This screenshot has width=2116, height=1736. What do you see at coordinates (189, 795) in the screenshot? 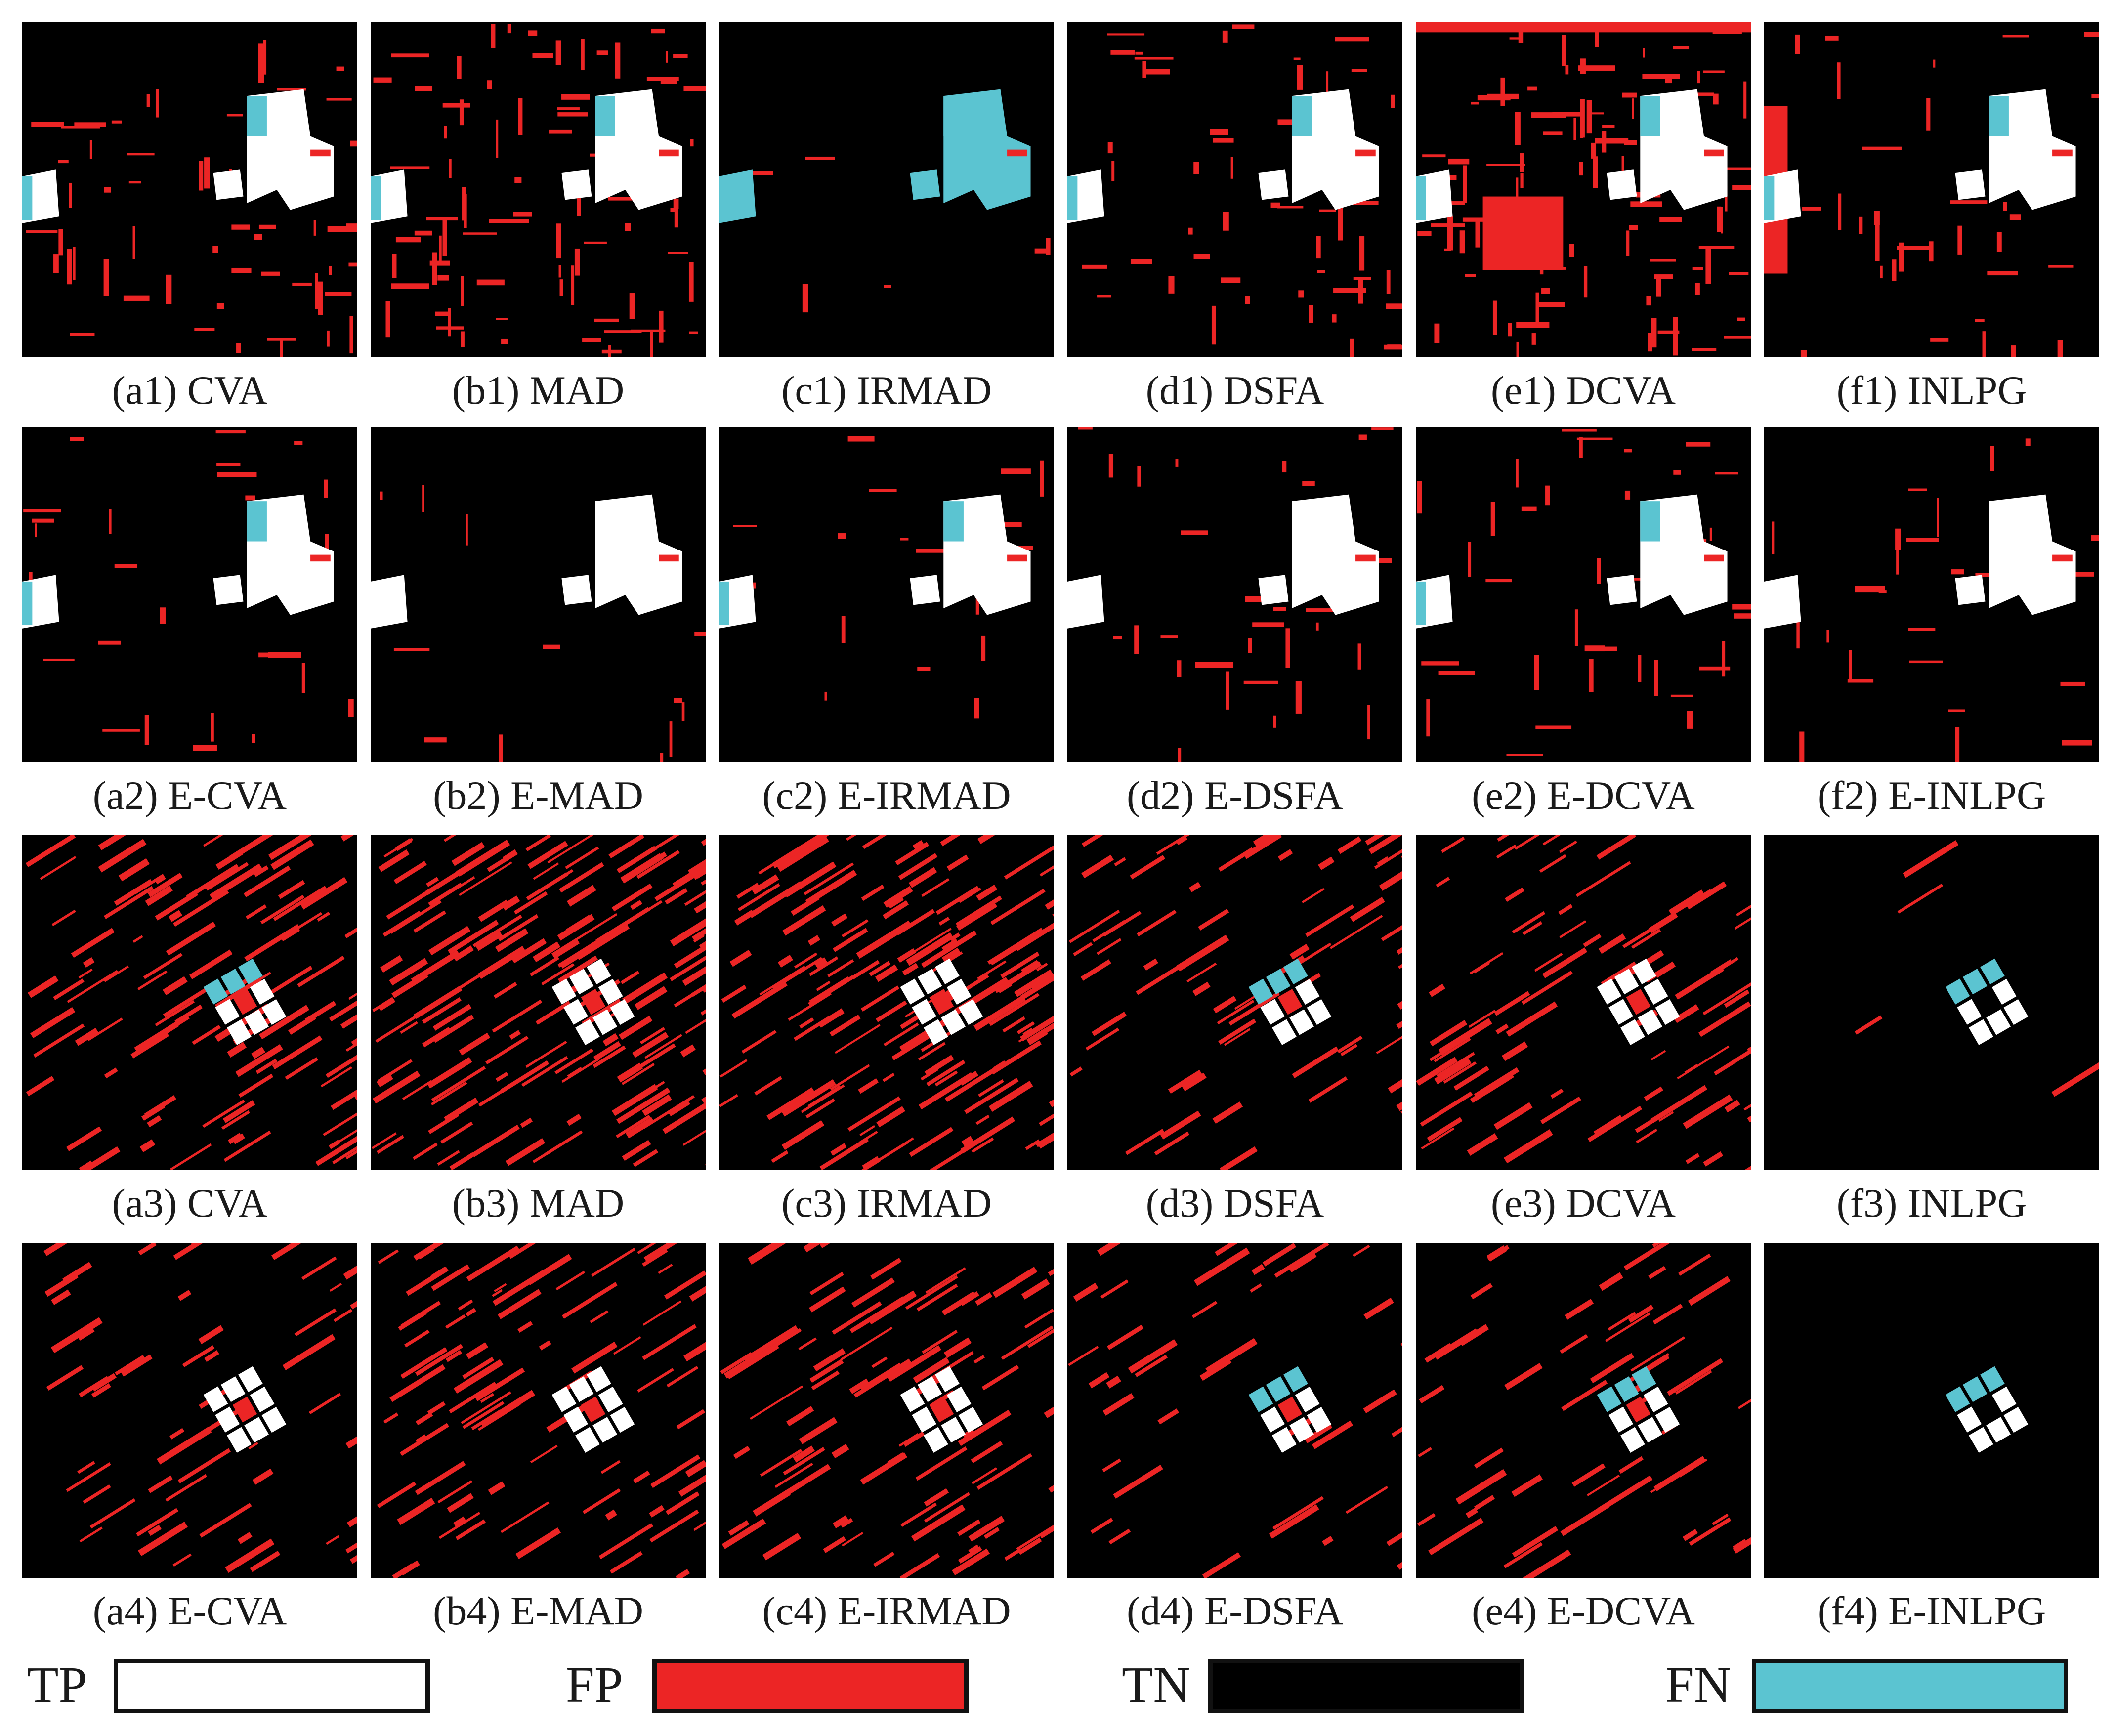
I see `panel-caption: (a2) E-CVA` at bounding box center [189, 795].